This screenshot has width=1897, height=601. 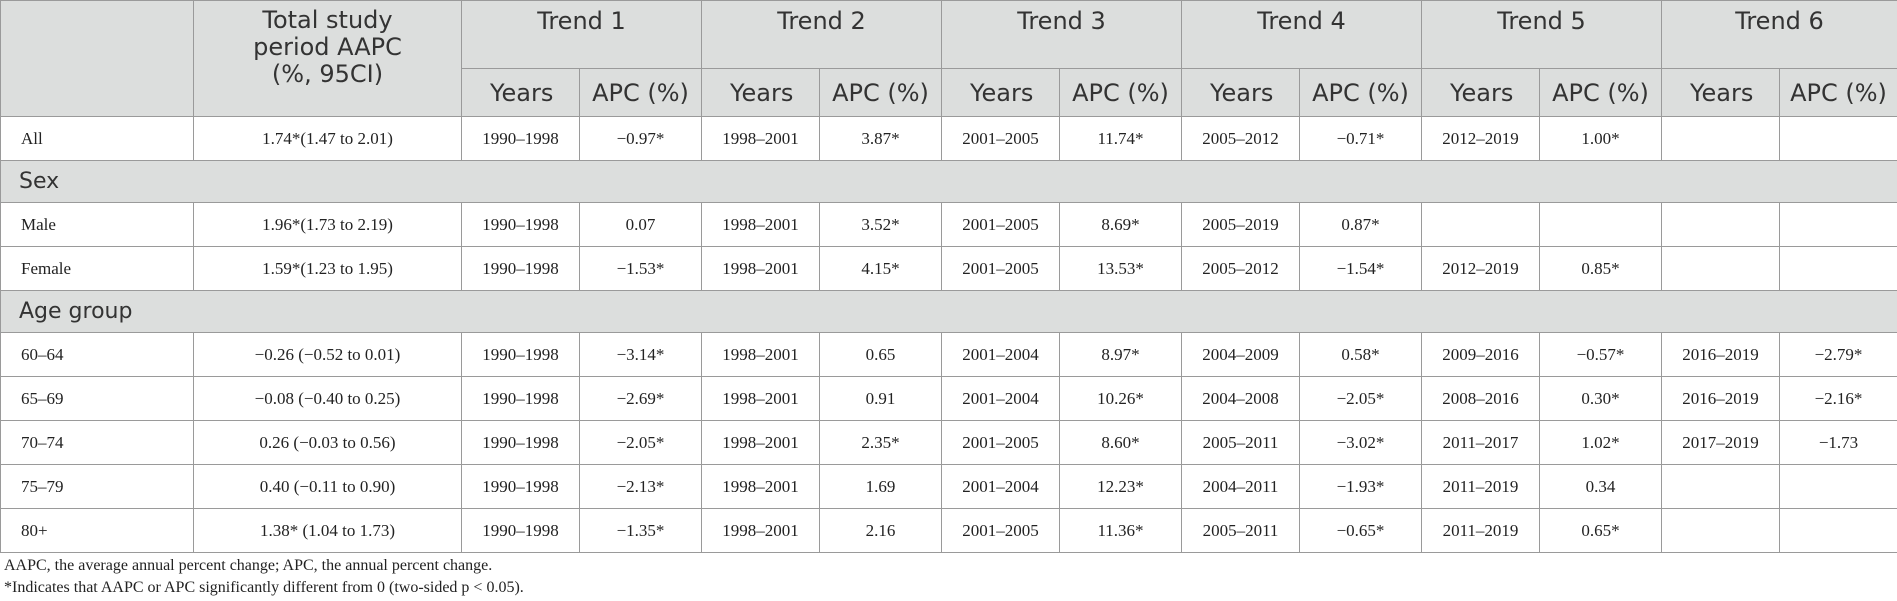 I want to click on trend-apc-cell-1: −2.69*, so click(x=640, y=398).